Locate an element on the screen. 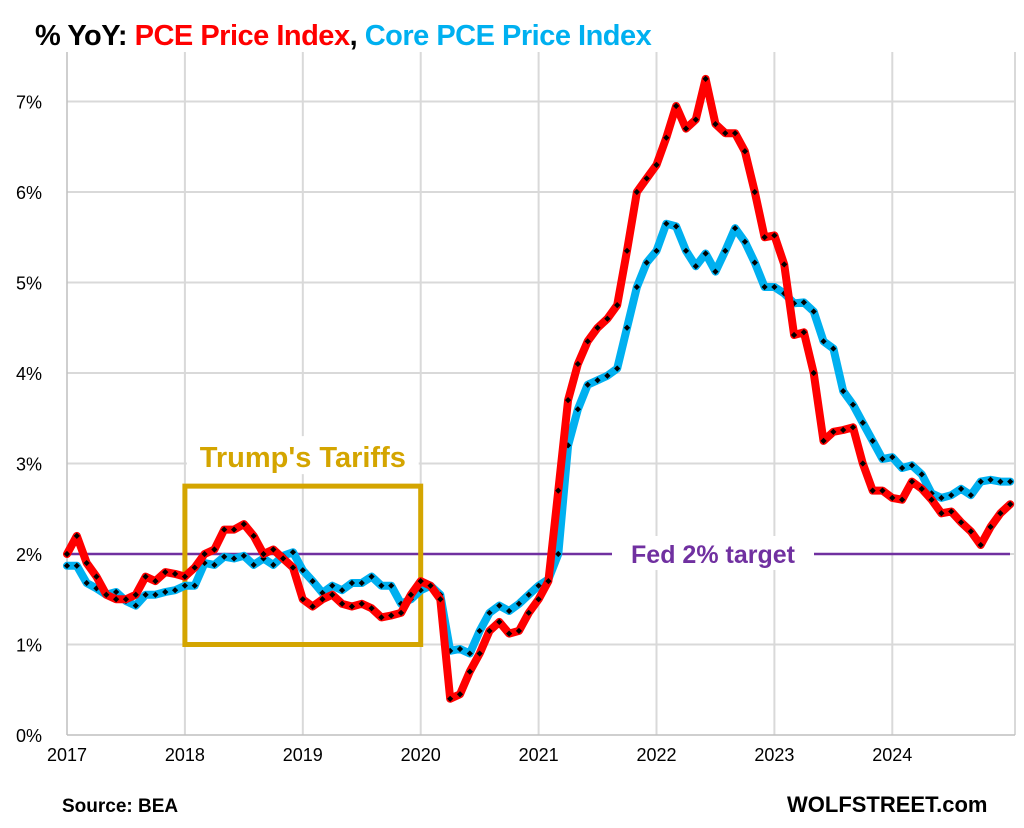 This screenshot has width=1024, height=828. source-label: Source: BEA is located at coordinates (120, 806).